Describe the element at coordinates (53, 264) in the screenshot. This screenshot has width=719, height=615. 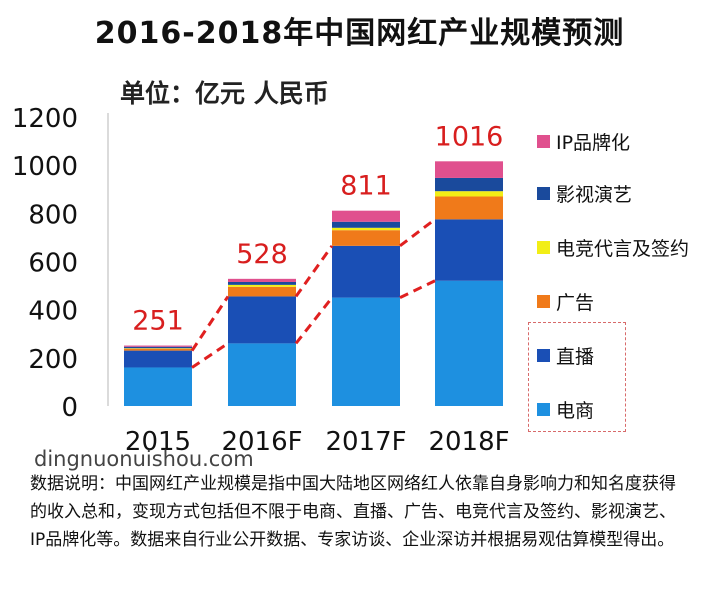
I see `y-tick-label: 600` at that location.